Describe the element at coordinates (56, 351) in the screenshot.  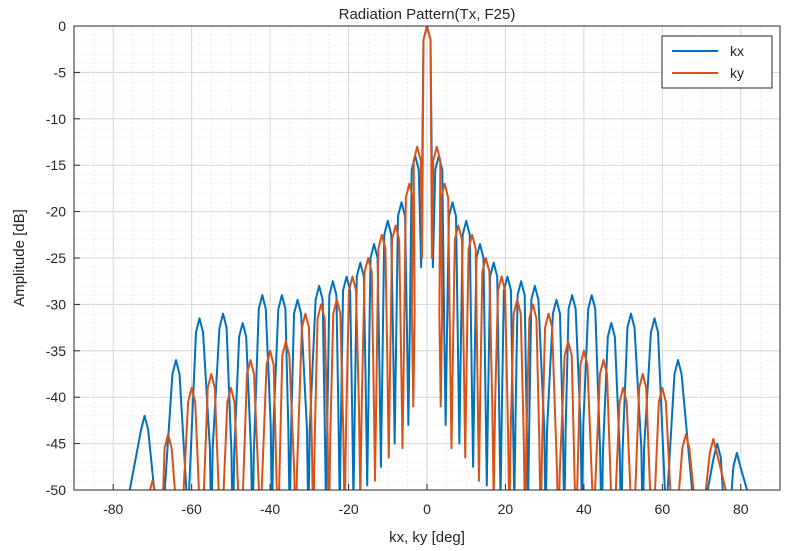
I see `y-tick-label: -35` at that location.